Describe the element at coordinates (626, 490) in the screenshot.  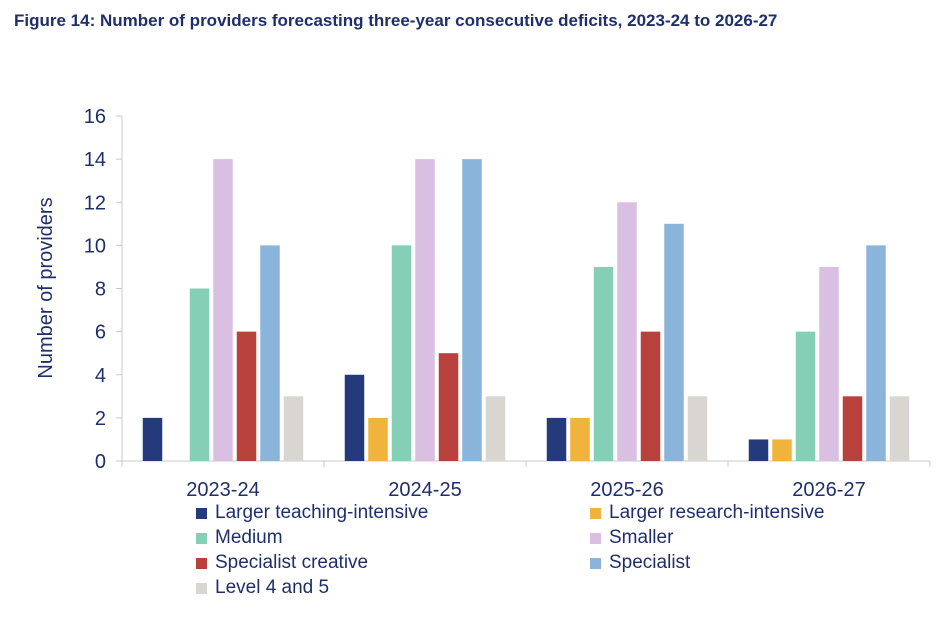
I see `x-tick-label: 2025-26` at that location.